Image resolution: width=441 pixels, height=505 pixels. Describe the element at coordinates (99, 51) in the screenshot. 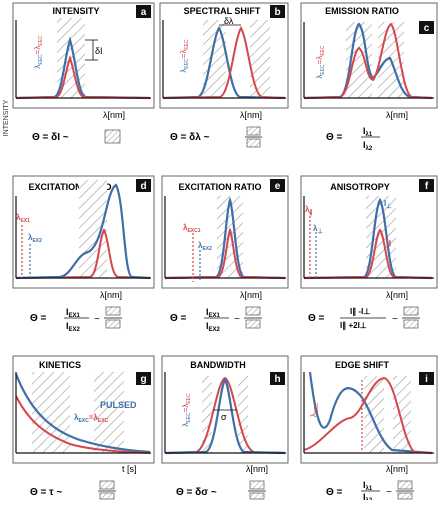

I see `delta-i-label: δI` at that location.